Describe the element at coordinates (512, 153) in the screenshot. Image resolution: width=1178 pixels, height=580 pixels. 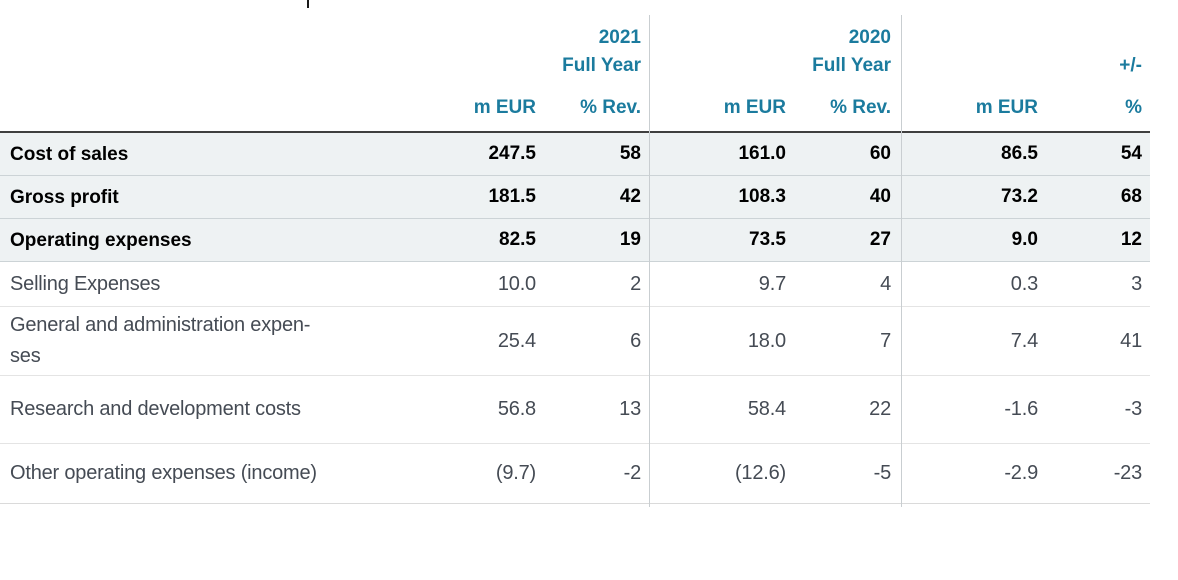
I see `cell-2021-meur: 247.5` at that location.